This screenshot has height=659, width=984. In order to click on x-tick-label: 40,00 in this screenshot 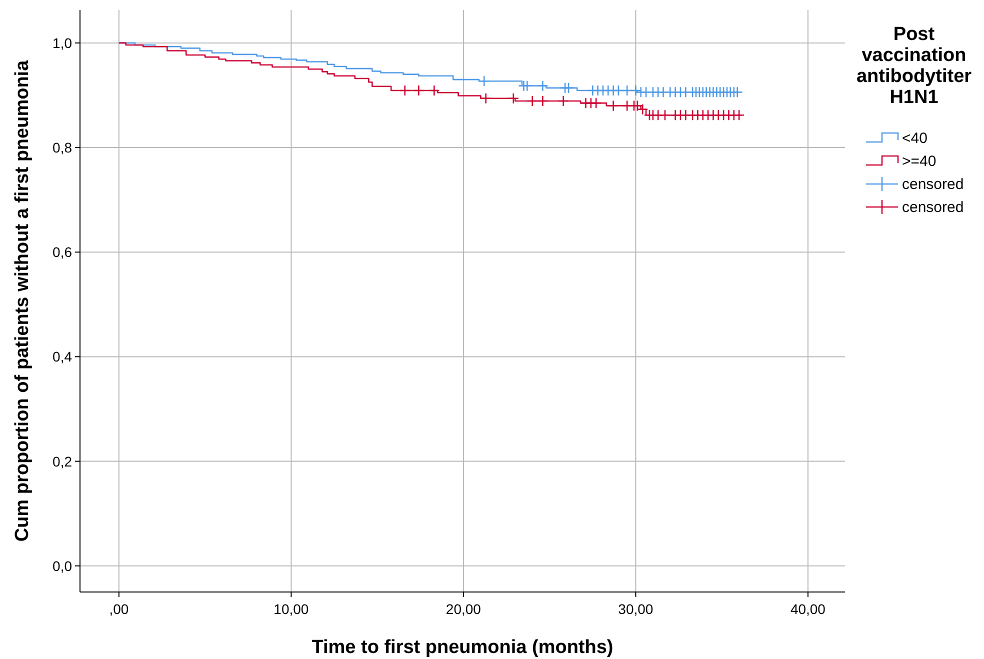, I will do `click(808, 609)`.